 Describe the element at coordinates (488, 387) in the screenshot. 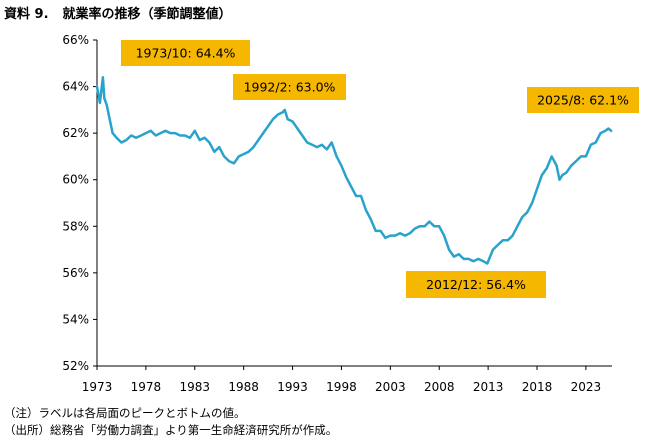

I see `x-tick-label: 2013` at that location.